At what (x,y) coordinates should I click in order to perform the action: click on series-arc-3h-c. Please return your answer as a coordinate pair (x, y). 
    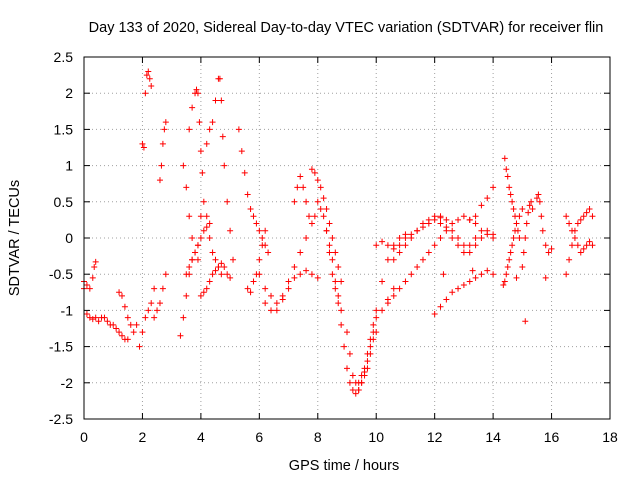
    Looking at the image, I should click on (196, 131).